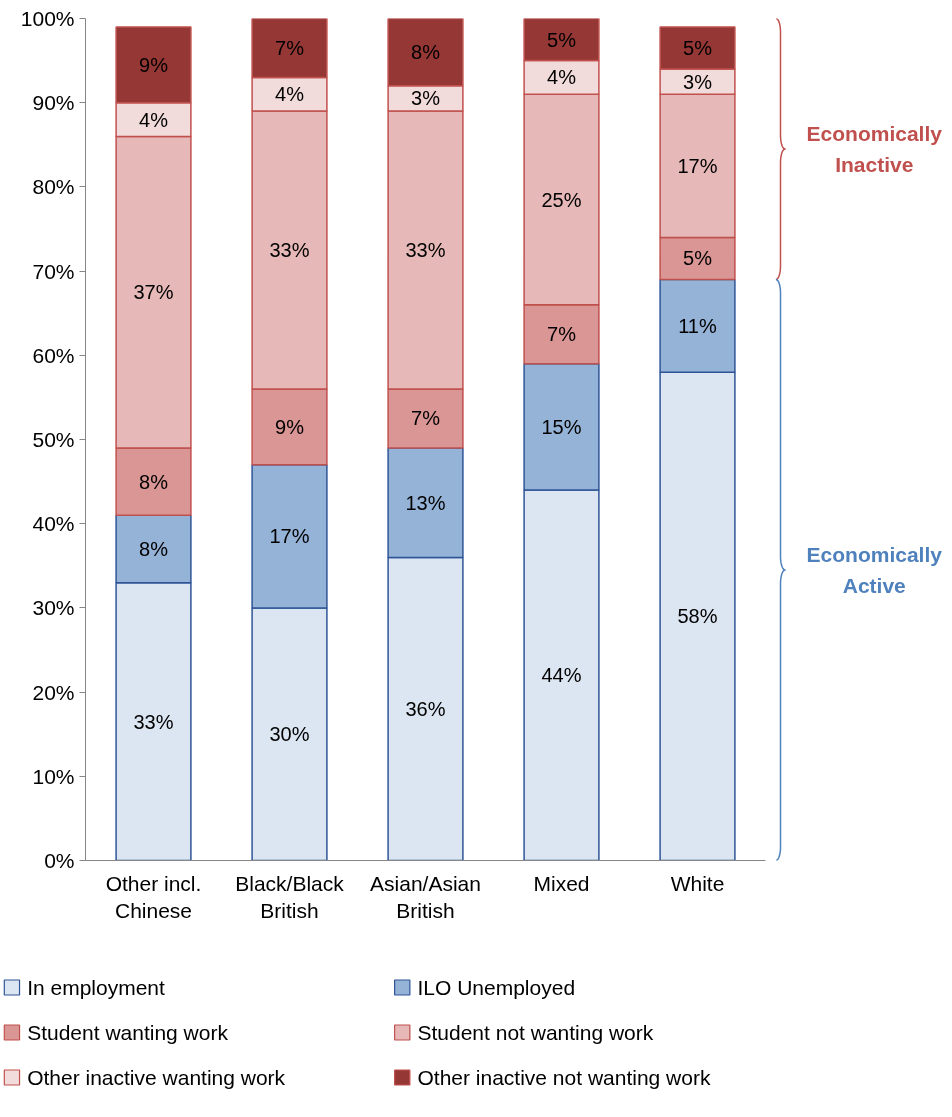  What do you see at coordinates (96, 987) in the screenshot?
I see `legend-label: In employment` at bounding box center [96, 987].